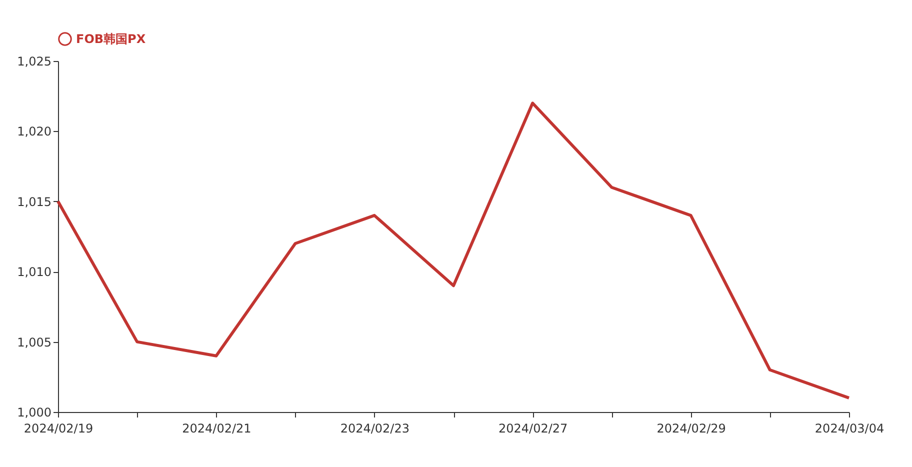  What do you see at coordinates (34, 61) in the screenshot?
I see `y-tick-label: 1,025` at bounding box center [34, 61].